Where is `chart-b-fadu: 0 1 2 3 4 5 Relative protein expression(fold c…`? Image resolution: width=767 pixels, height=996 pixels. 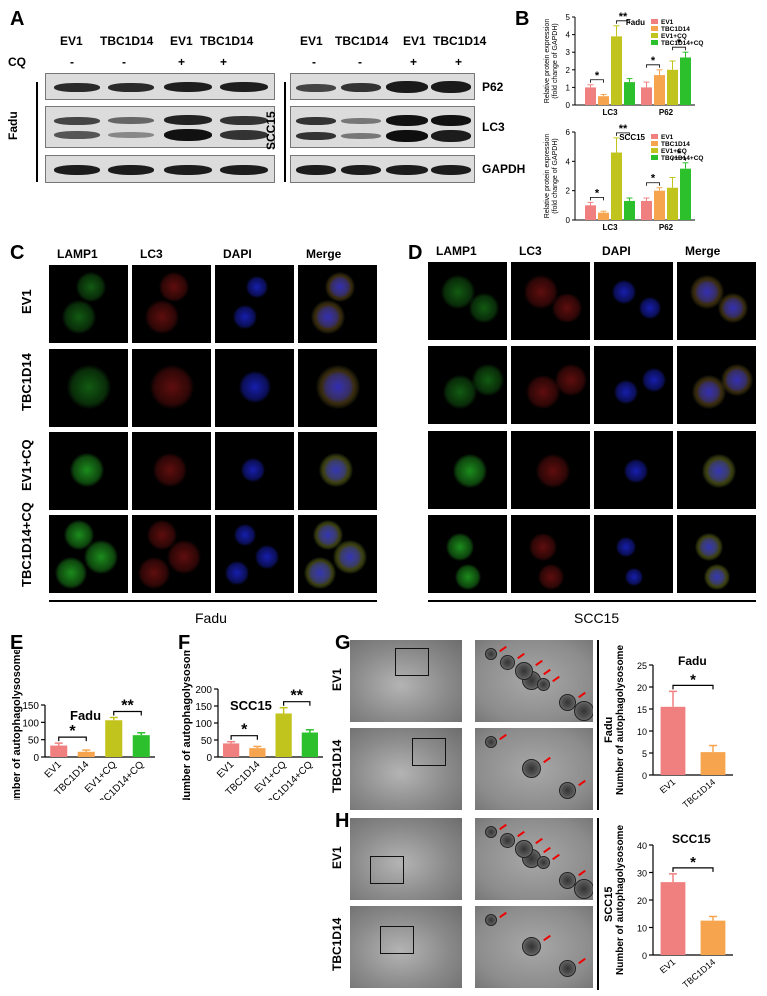
chart-b-fadu: 0 1 2 3 4 5 Relative protein expression(fold c… is located at coordinates (623, 64).